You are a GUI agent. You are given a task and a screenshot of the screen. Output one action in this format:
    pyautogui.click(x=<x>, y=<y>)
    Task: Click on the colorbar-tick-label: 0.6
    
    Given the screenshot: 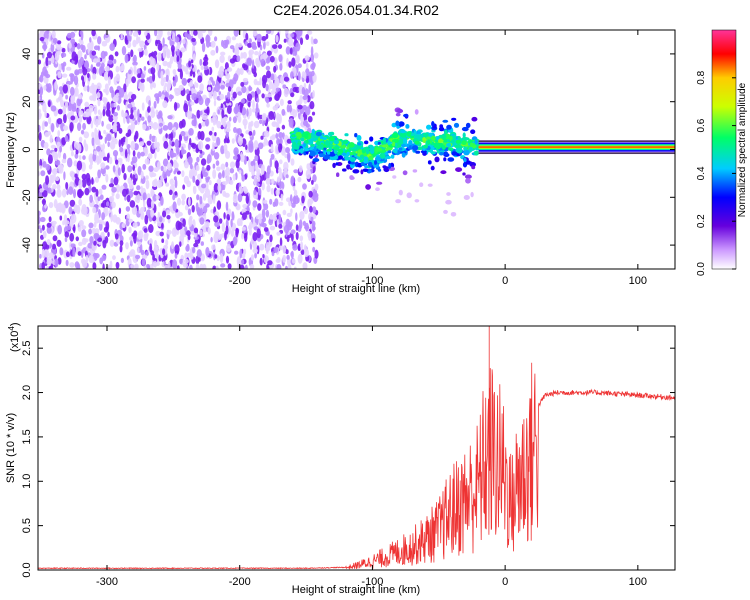 What is the action you would take?
    pyautogui.click(x=701, y=125)
    